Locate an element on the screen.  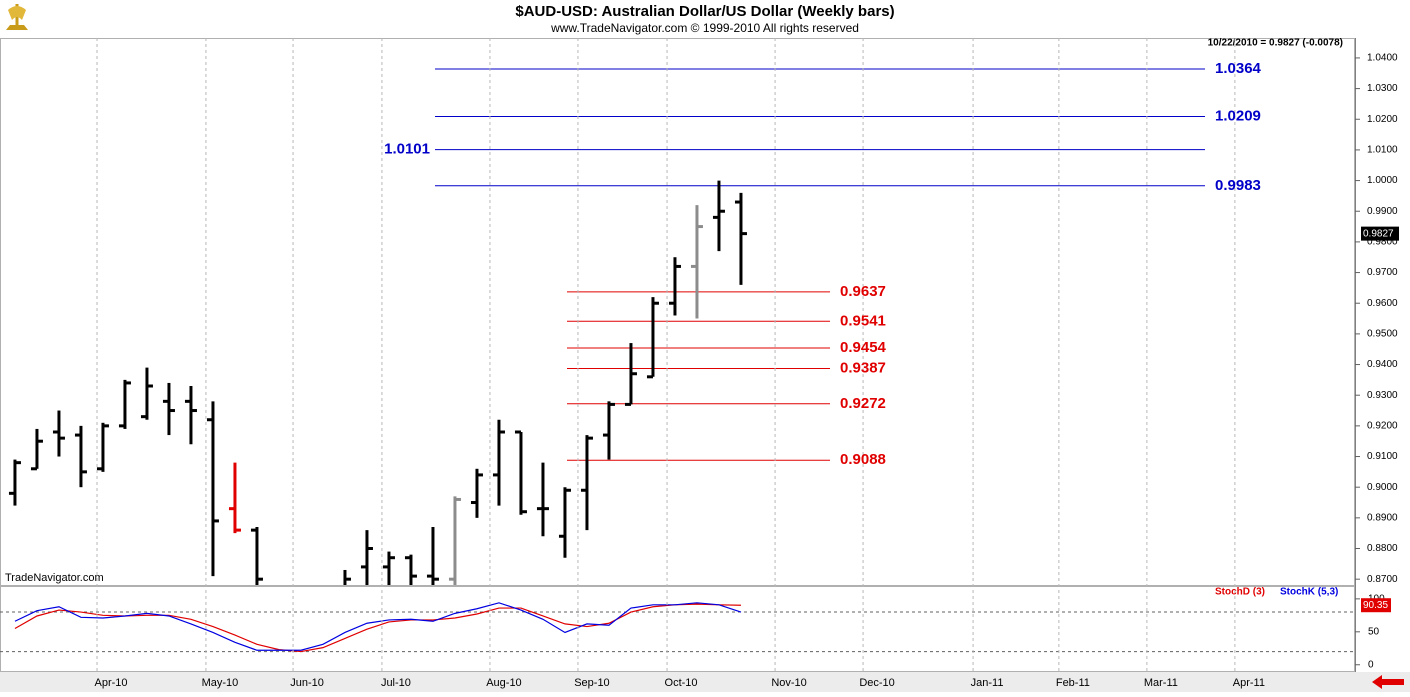
x-tick-label: Mar-11 is located at coordinates (1161, 683).